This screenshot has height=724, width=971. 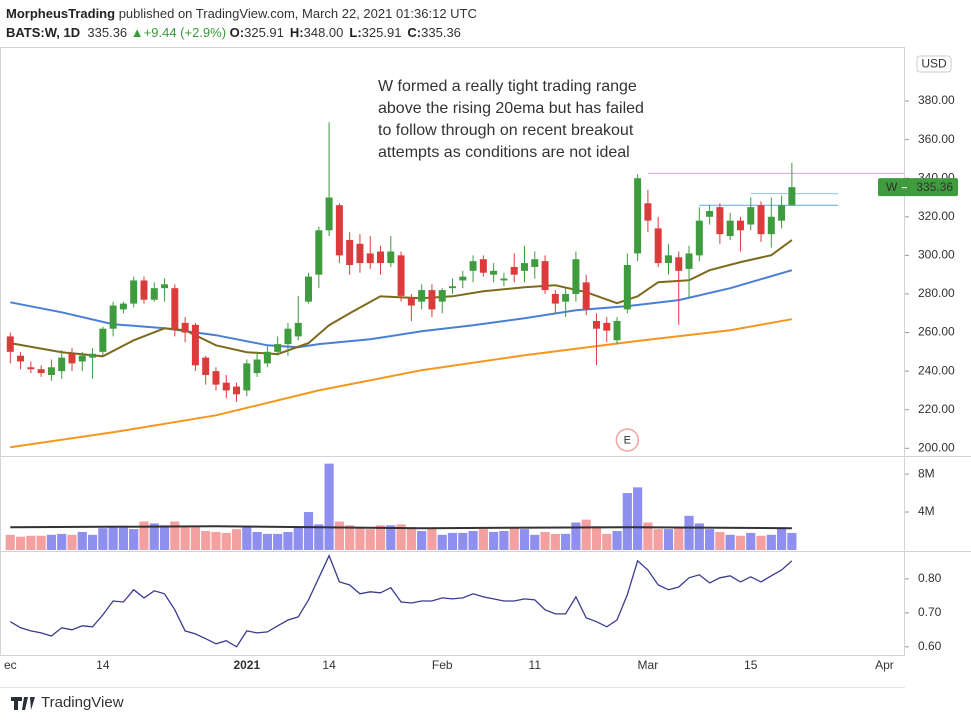 What do you see at coordinates (507, 86) in the screenshot?
I see `annotation: W formed a really tight trading range` at bounding box center [507, 86].